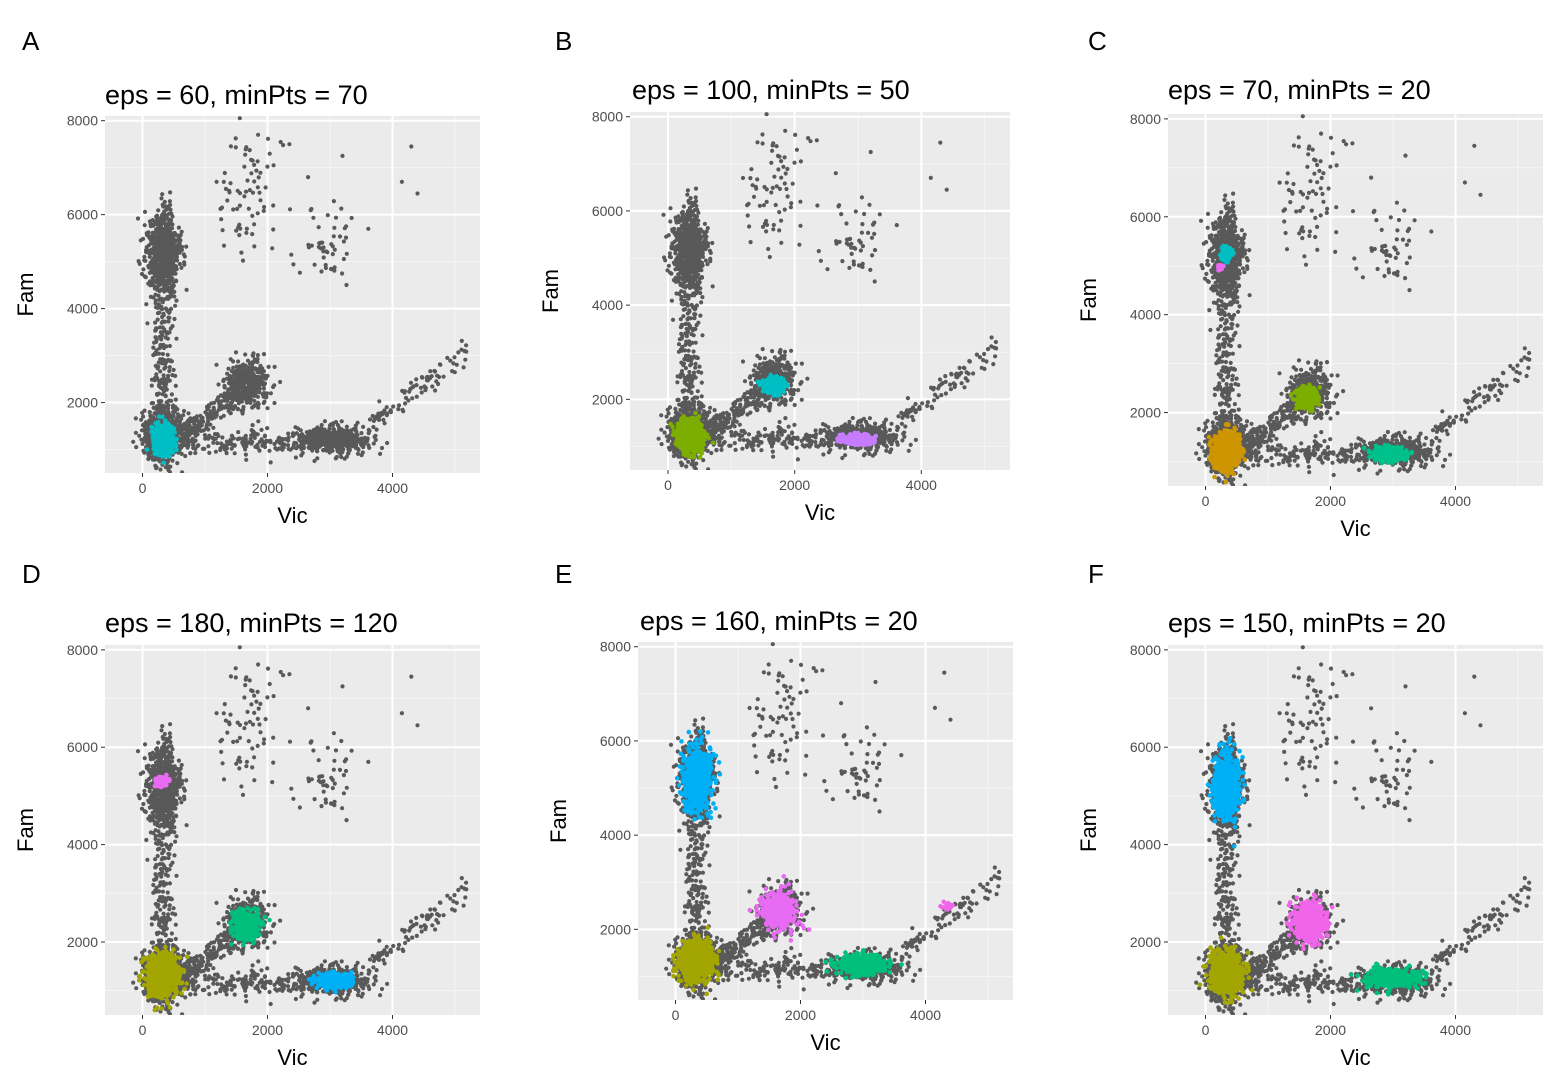  What do you see at coordinates (607, 399) in the screenshot?
I see `y-tick-label: 2000` at bounding box center [607, 399].